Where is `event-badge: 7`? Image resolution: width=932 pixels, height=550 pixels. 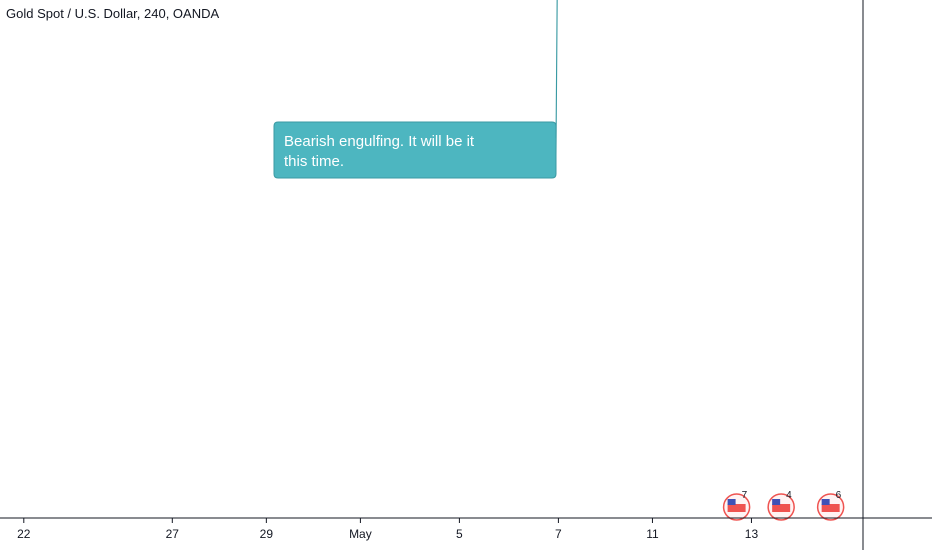 event-badge: 7 is located at coordinates (736, 505).